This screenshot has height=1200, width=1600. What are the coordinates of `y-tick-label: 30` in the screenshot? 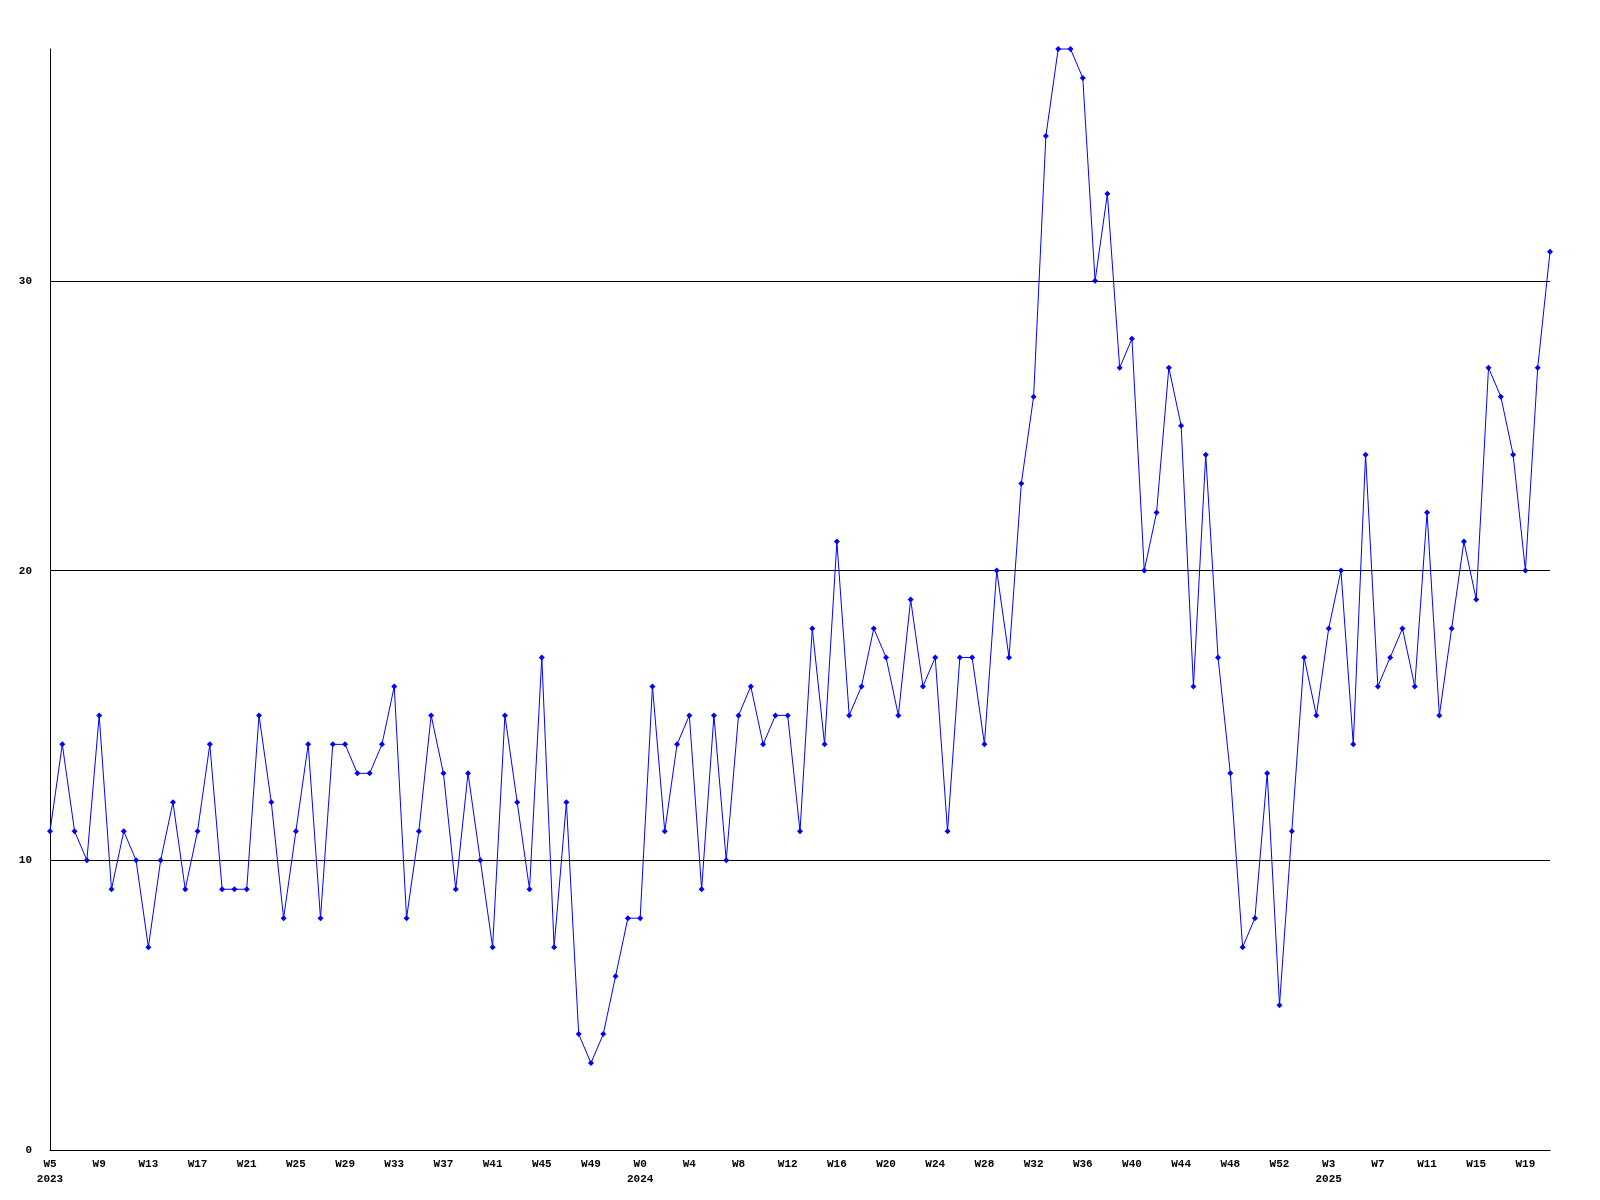 It's located at (25, 280).